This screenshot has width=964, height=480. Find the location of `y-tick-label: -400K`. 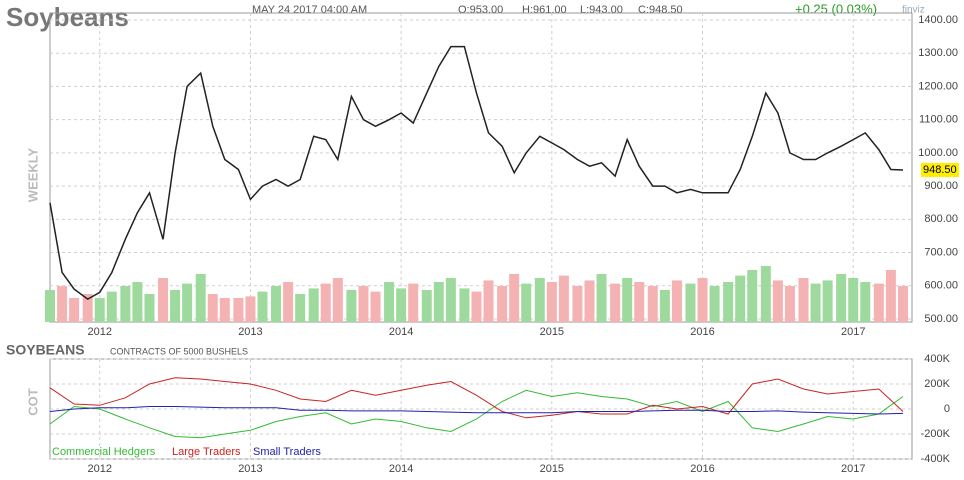

y-tick-label: -400K is located at coordinates (936, 459).